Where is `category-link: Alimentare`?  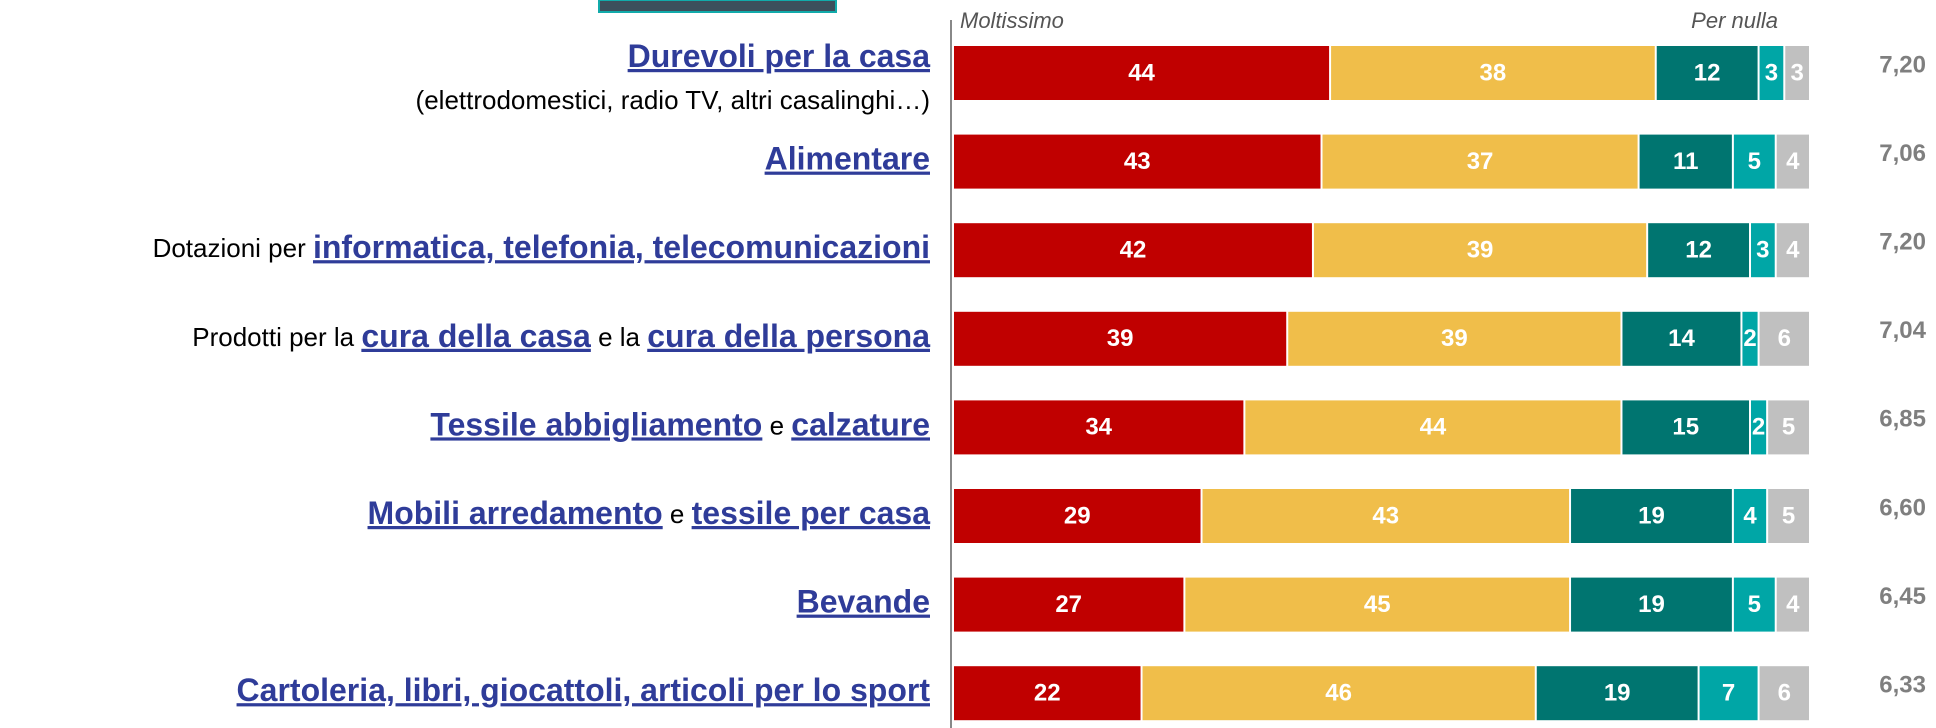 category-link: Alimentare is located at coordinates (847, 159).